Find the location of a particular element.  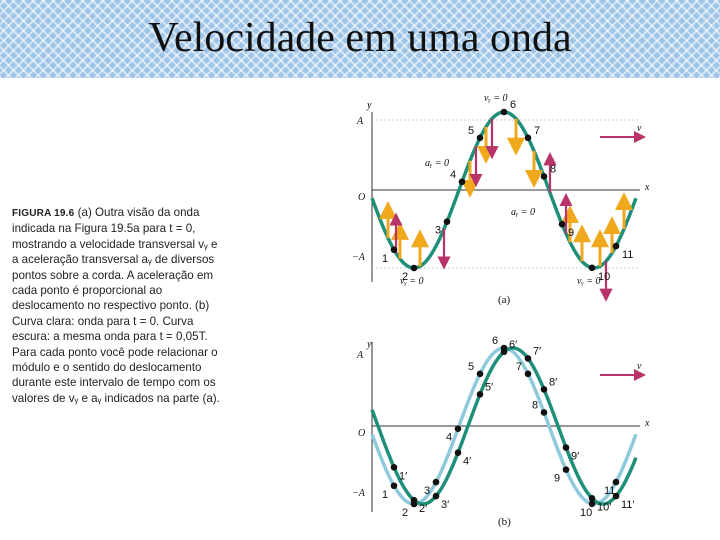

vy-zero-bottom-1: vᵧ = 0 is located at coordinates (412, 281).